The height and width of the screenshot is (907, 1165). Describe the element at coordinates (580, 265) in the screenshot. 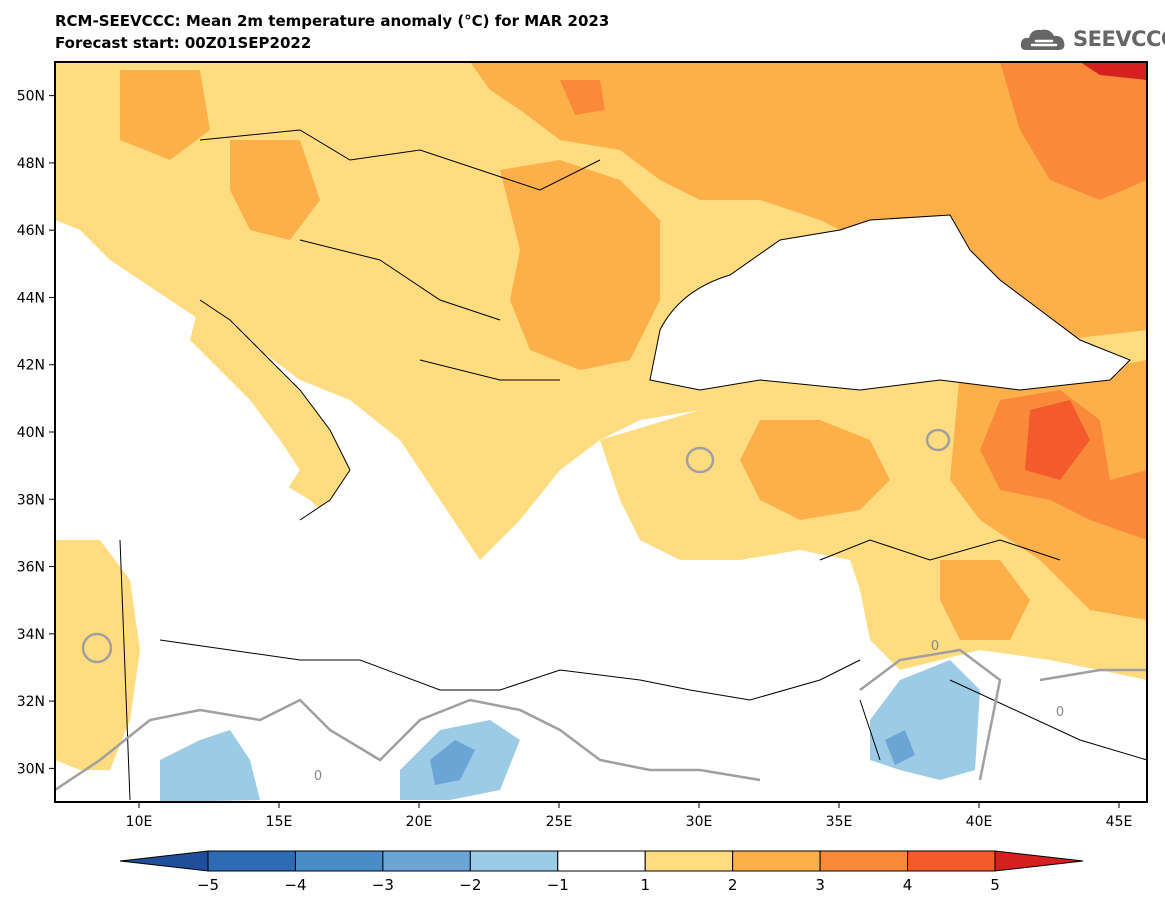

I see `anomaly-2-3-romania` at that location.